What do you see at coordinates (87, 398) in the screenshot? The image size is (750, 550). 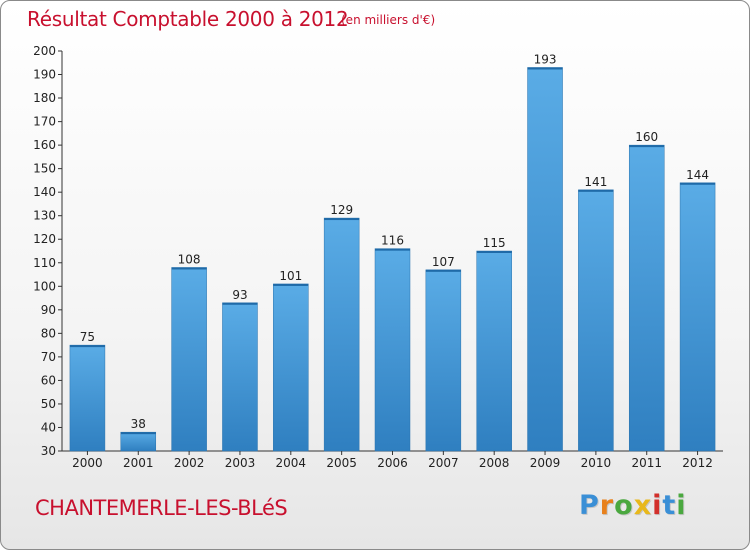 I see `bar-2000` at bounding box center [87, 398].